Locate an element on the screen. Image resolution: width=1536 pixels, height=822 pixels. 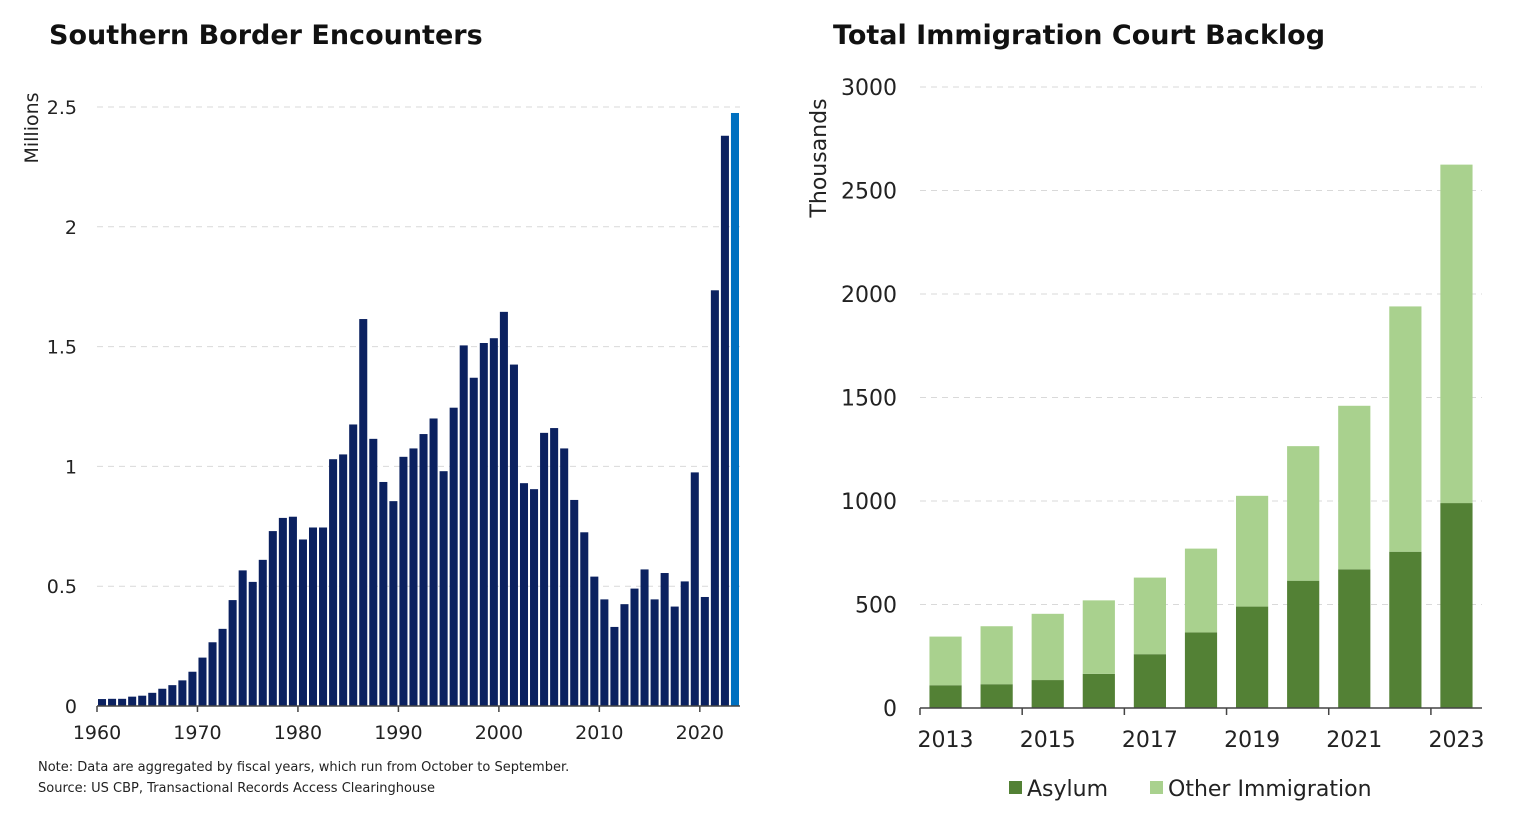
legend-label-asylum: Asylum is located at coordinates (1067, 789).